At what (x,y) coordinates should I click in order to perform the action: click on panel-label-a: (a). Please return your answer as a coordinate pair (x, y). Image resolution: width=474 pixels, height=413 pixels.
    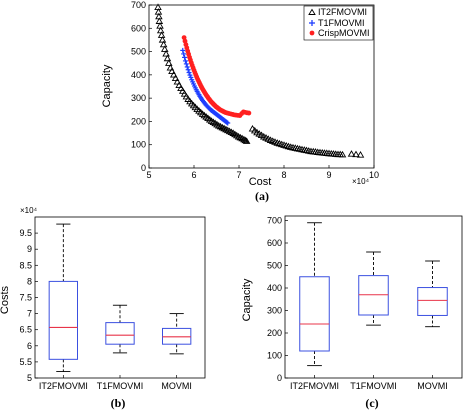
    Looking at the image, I should click on (262, 196).